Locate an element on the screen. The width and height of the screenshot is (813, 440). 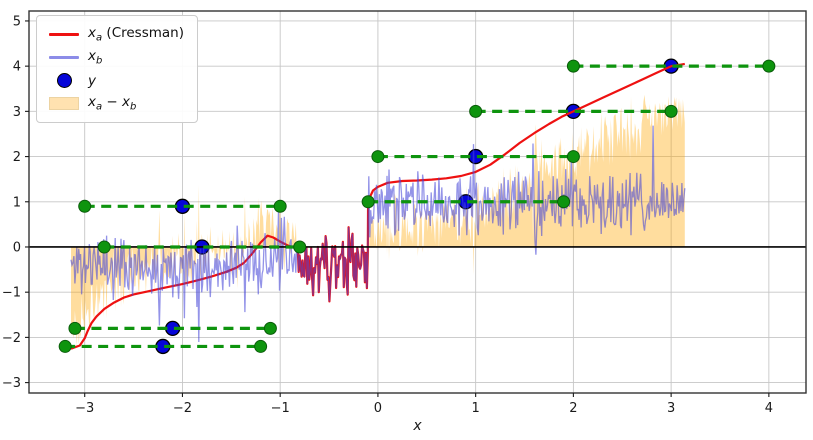
y-tick-label: 3 is located at coordinates (17, 112).